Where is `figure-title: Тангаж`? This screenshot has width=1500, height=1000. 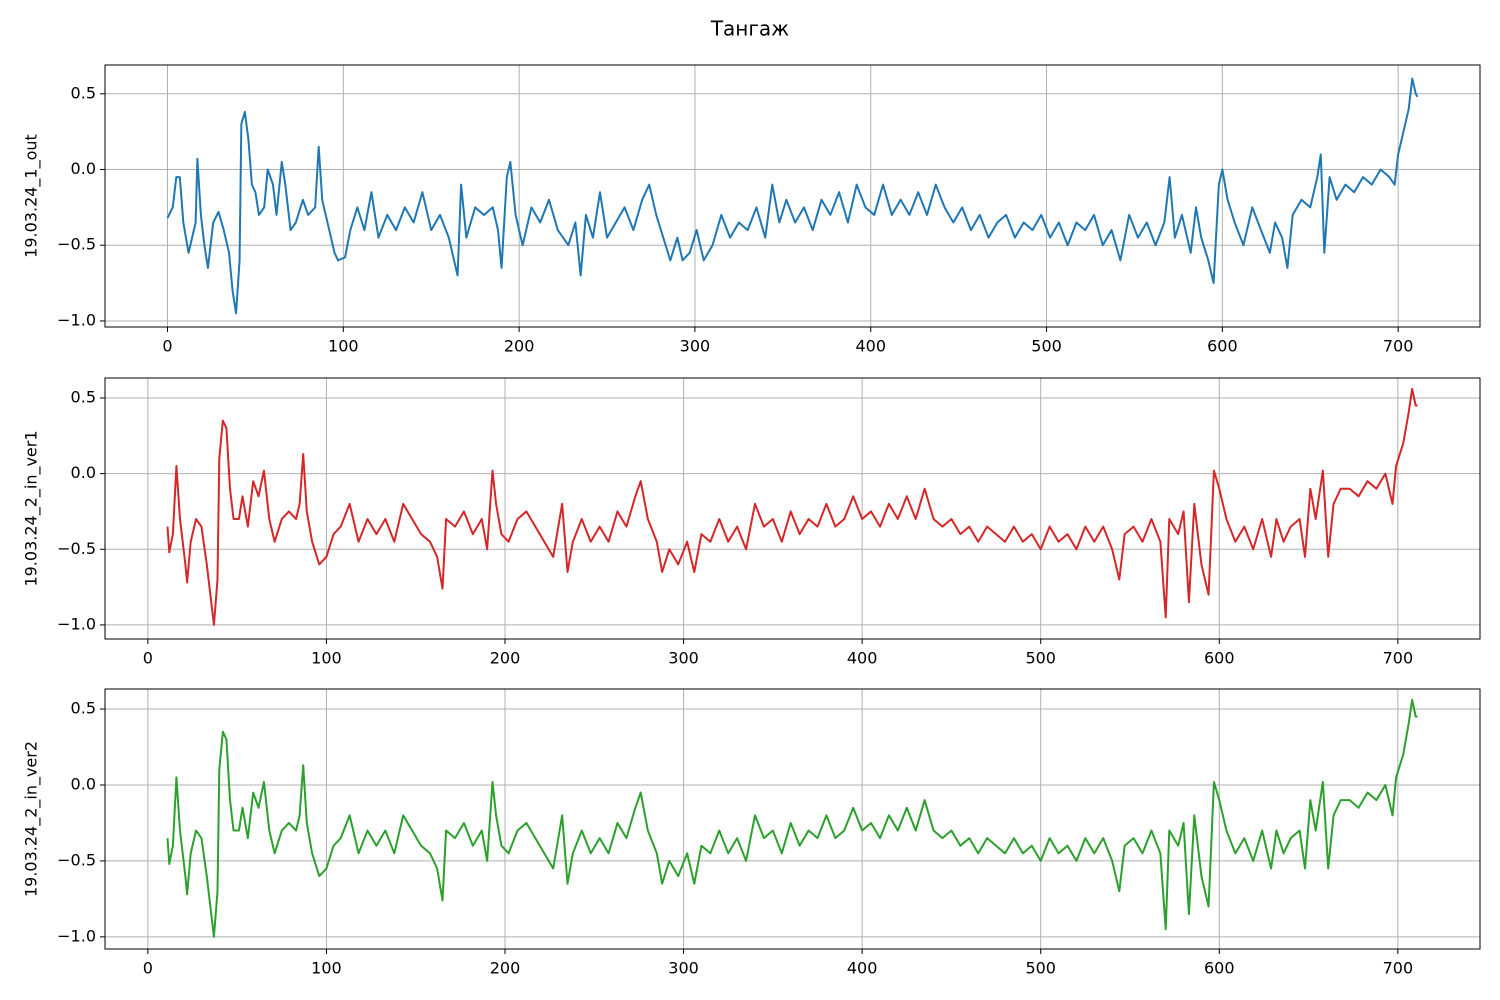
figure-title: Тангаж is located at coordinates (749, 29).